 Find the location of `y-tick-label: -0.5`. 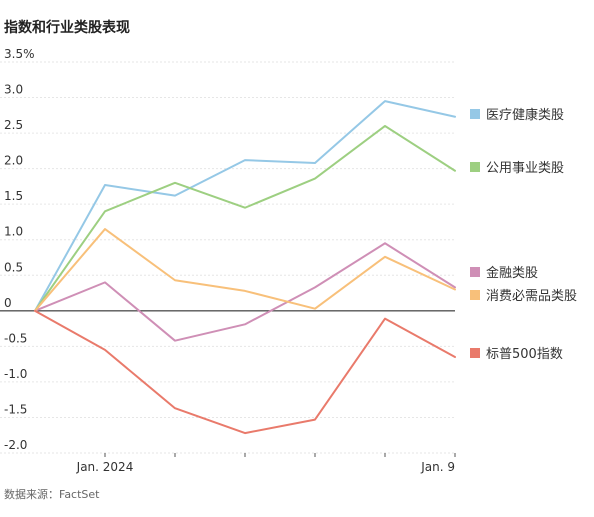

y-tick-label: -0.5 is located at coordinates (15, 338).